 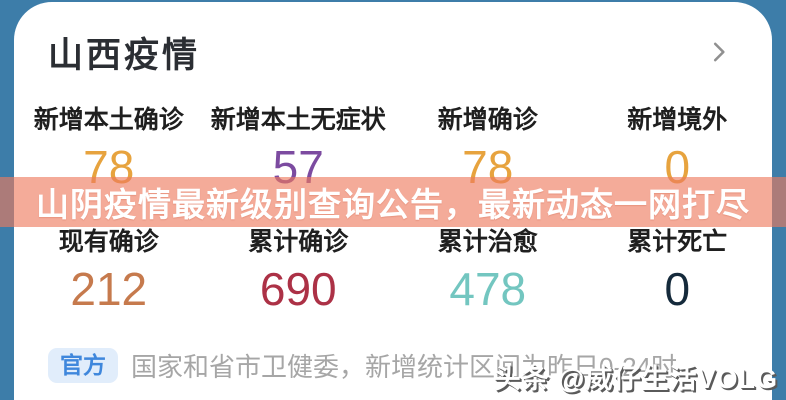 I want to click on headline-text: 山阴疫情最新级别查询公告，最新动态一网打尽, so click(x=393, y=204).